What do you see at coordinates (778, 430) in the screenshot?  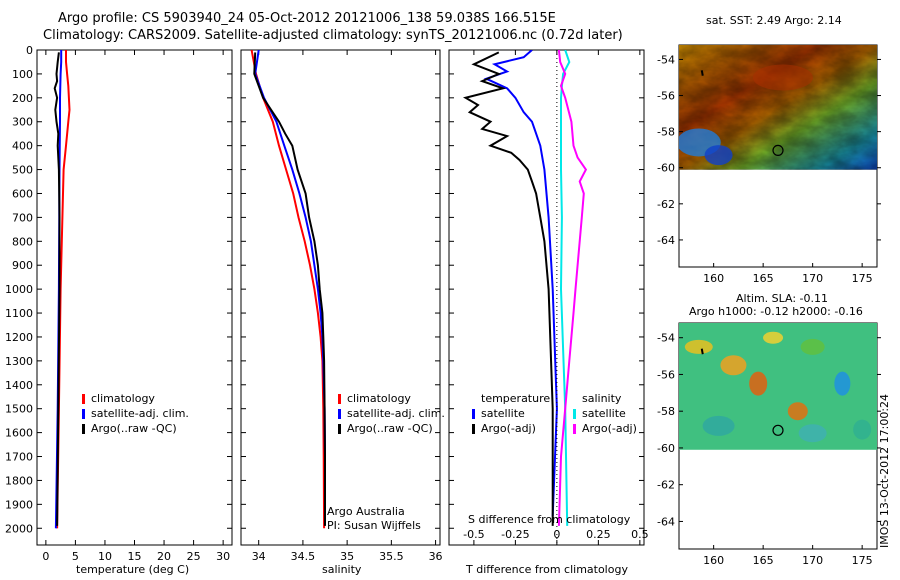 I see `sla-map-float-marker` at bounding box center [778, 430].